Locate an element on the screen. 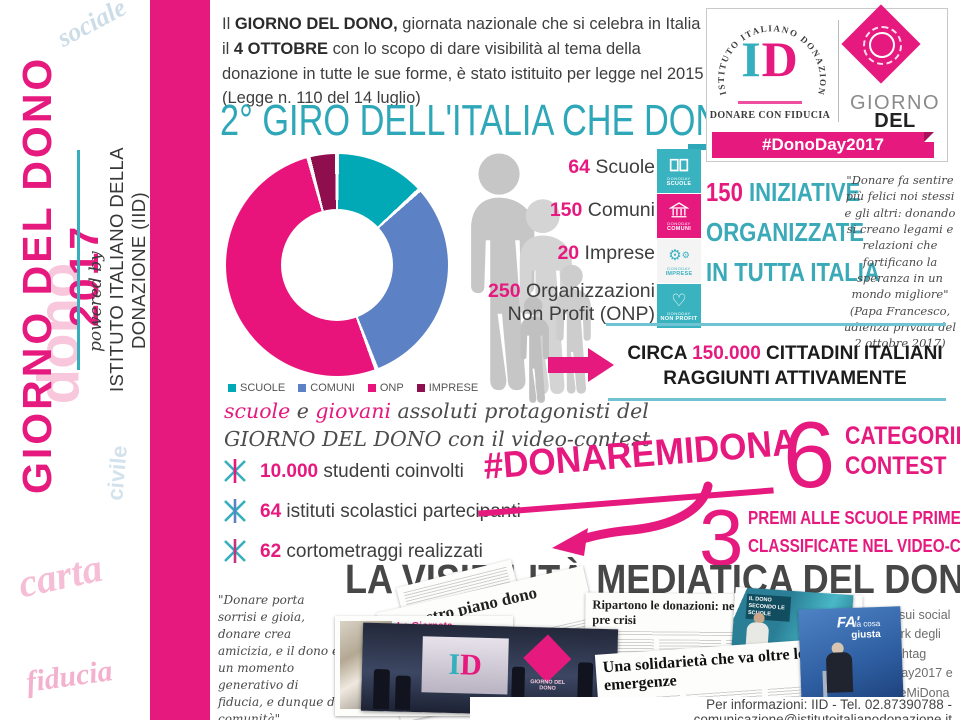 This screenshot has width=960, height=720. premi-label-line2: CLASSIFICATE NEL VIDEO-CONTEST is located at coordinates (854, 546).